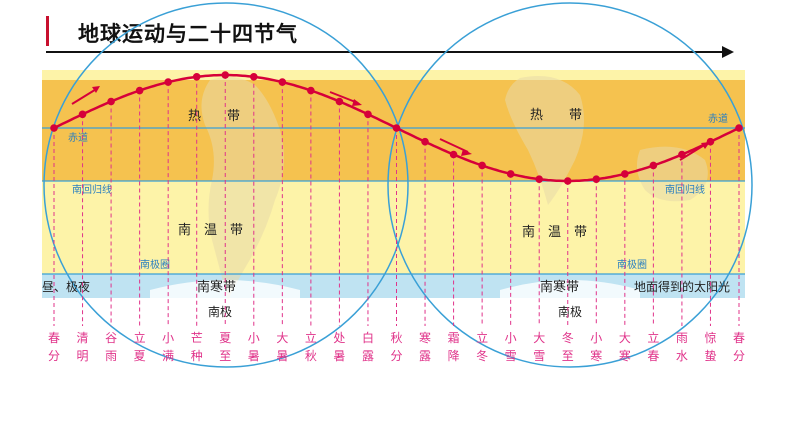  Describe the element at coordinates (92, 189) in the screenshot. I see `tropic-label-left: 南回归线` at that location.